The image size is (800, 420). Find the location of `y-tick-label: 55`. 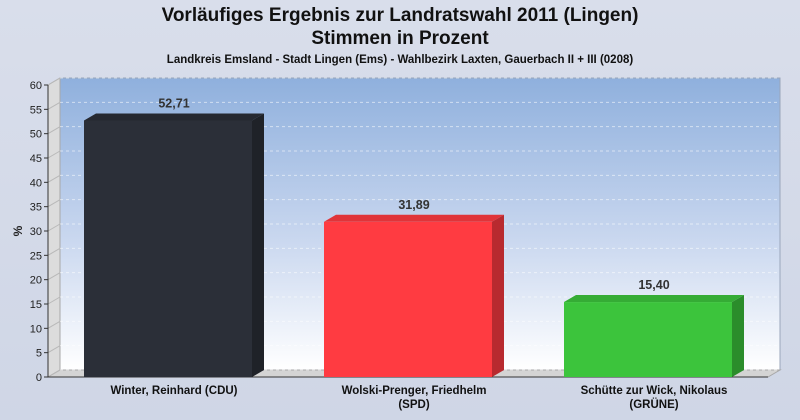

y-tick-label: 55 is located at coordinates (36, 110).